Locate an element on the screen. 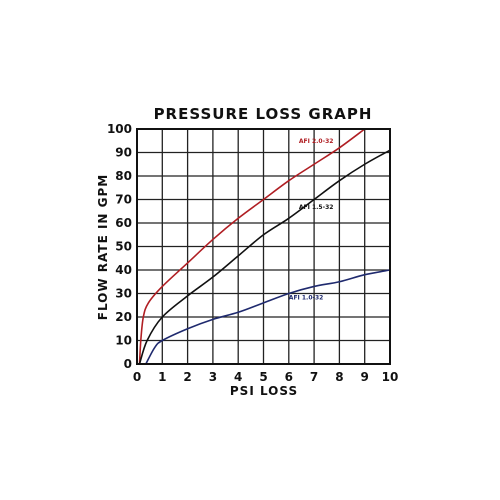 The image size is (500, 500). chart-title: PRESSURE LOSS GRAPH is located at coordinates (263, 114).